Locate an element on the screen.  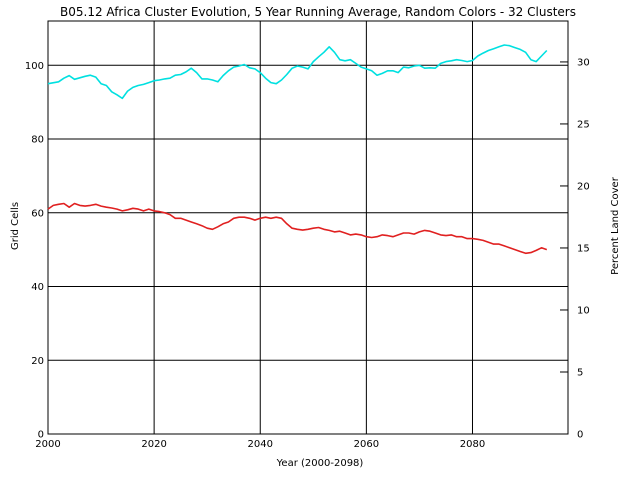
x-tick-label: 2000 is located at coordinates (47, 444).